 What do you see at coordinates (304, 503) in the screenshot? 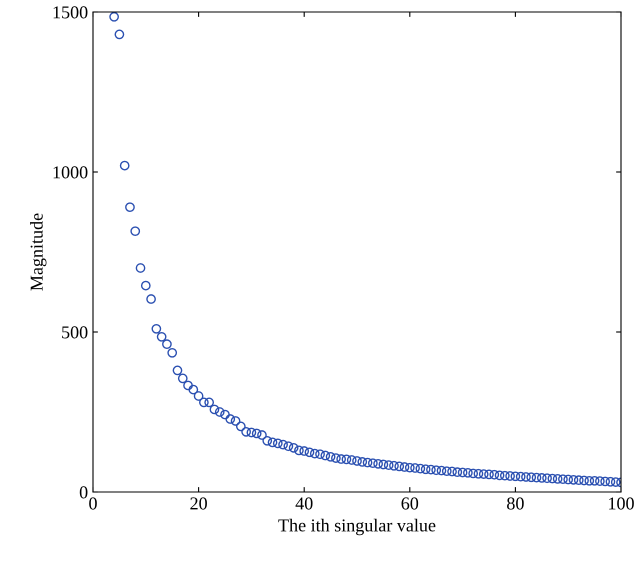
I see `x-tick-label: 40` at bounding box center [304, 503].